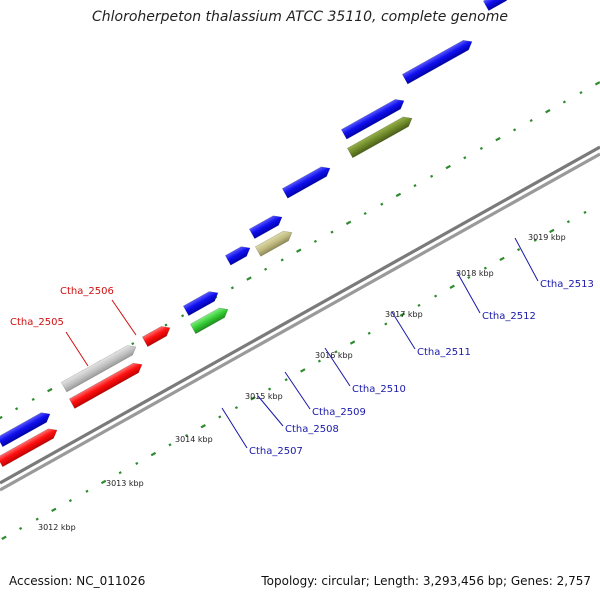  What do you see at coordinates (57, 527) in the screenshot?
I see `kbp-label: 3012 kbp` at bounding box center [57, 527].